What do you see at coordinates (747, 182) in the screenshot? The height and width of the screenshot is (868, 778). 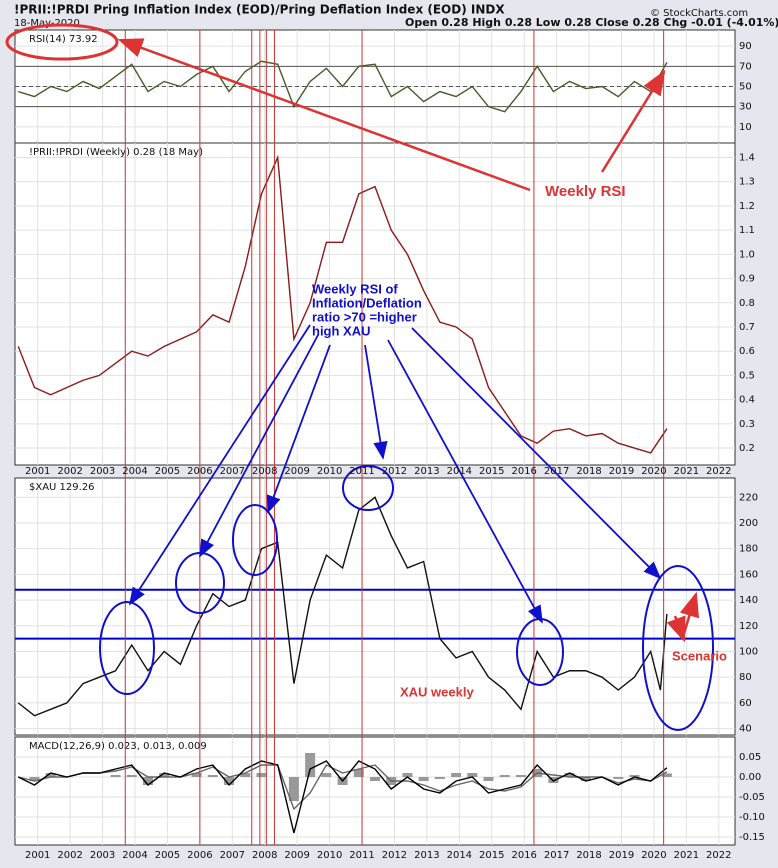 I see `y-tick-label: 1.3` at bounding box center [747, 182].